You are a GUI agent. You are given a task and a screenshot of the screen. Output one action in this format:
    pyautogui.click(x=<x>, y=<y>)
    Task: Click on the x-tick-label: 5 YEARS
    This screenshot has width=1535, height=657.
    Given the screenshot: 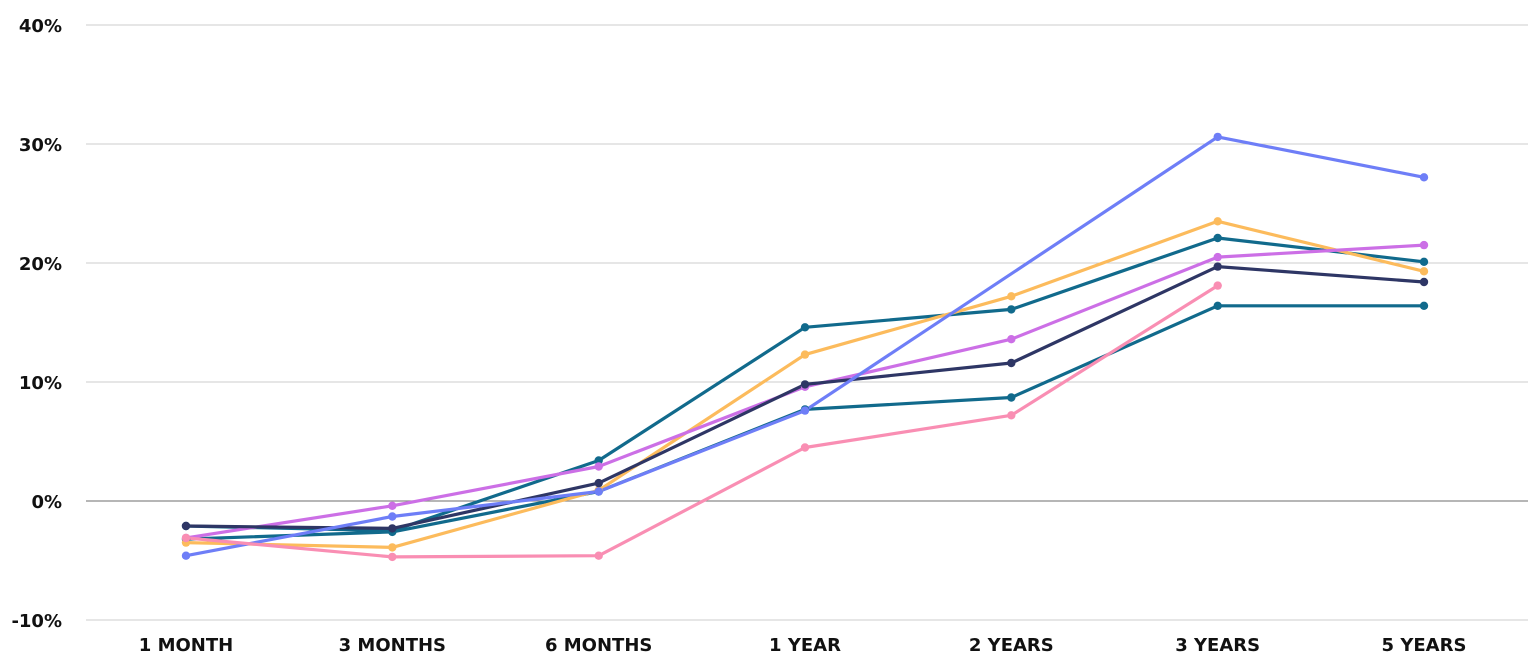 What is the action you would take?
    pyautogui.click(x=1424, y=645)
    